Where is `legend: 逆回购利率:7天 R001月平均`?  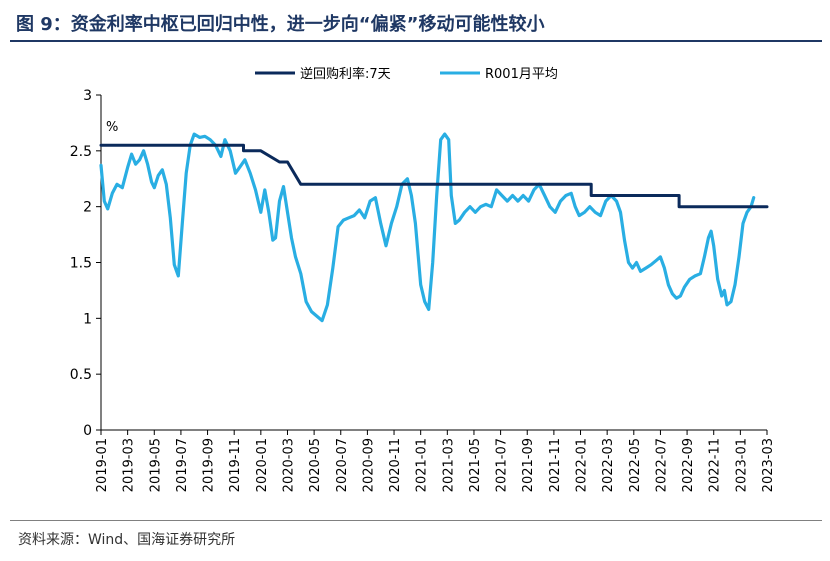
legend: 逆回购利率:7天 R001月平均 is located at coordinates (406, 74).